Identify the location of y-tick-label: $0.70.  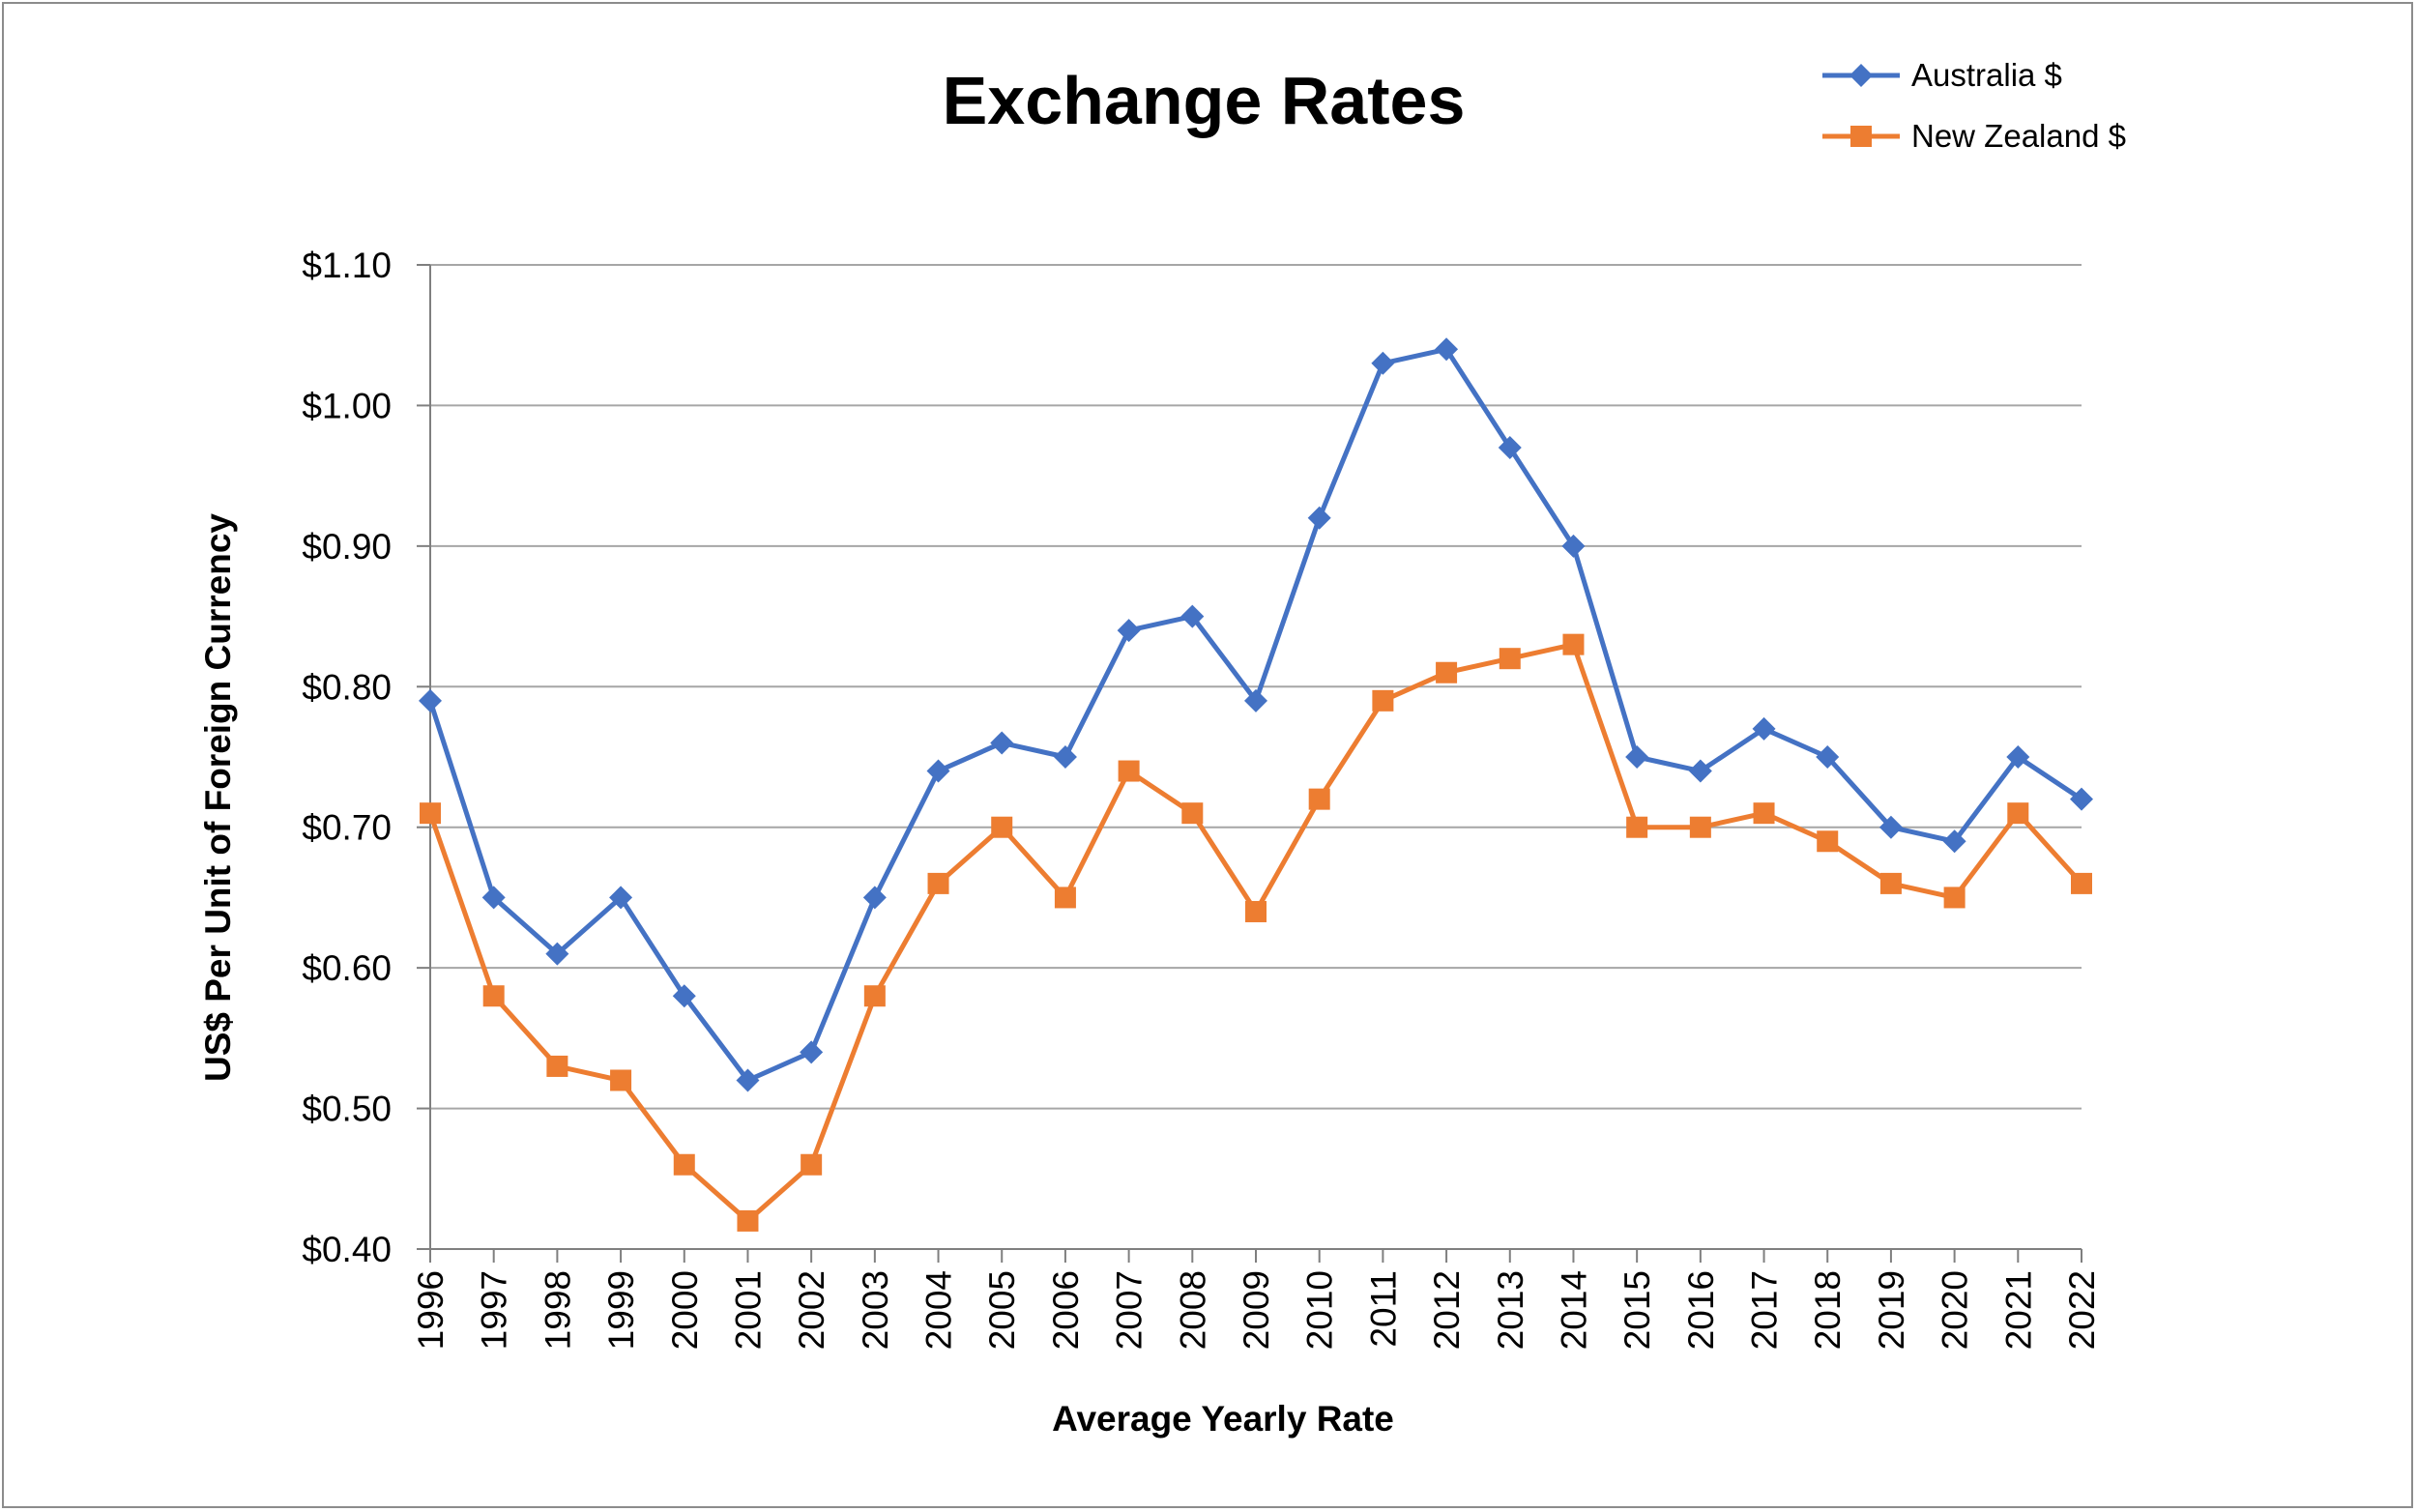
(347, 828).